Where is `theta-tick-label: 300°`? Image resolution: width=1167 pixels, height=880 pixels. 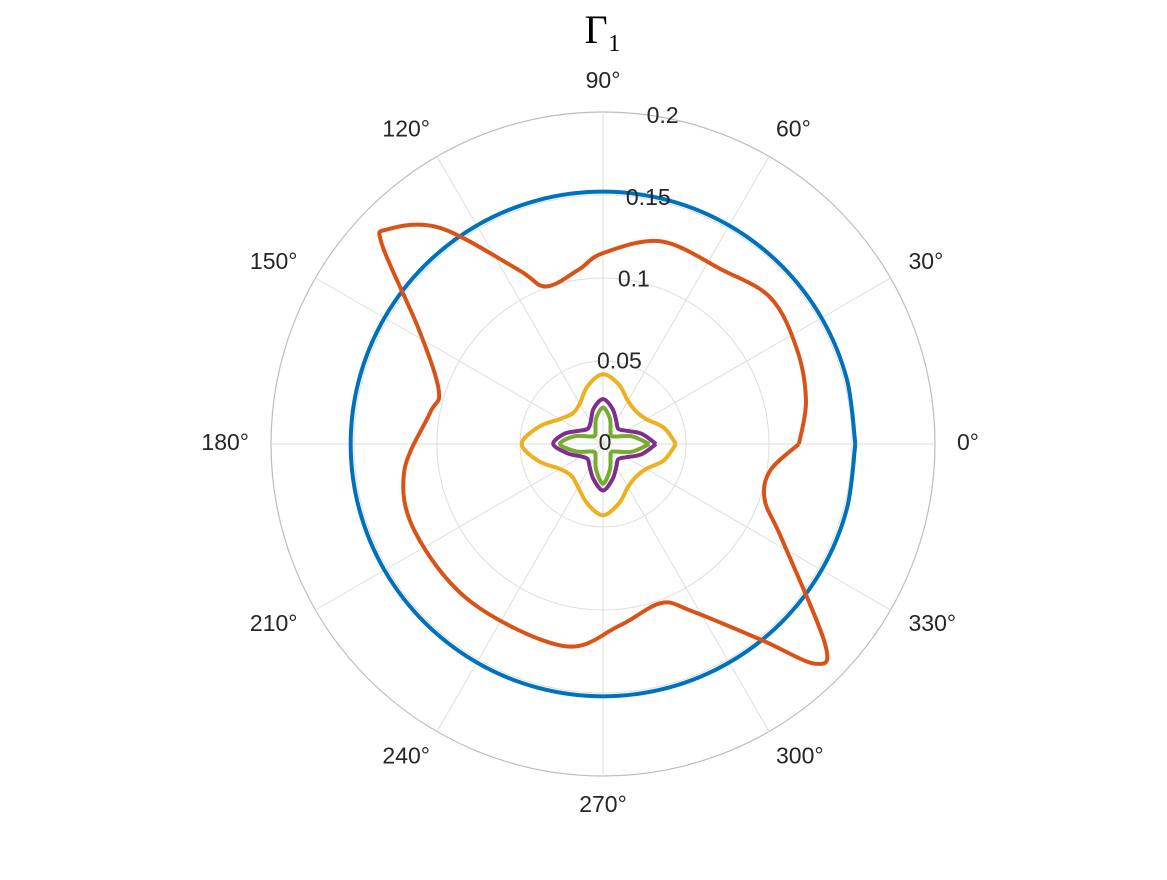
theta-tick-label: 300° is located at coordinates (800, 756).